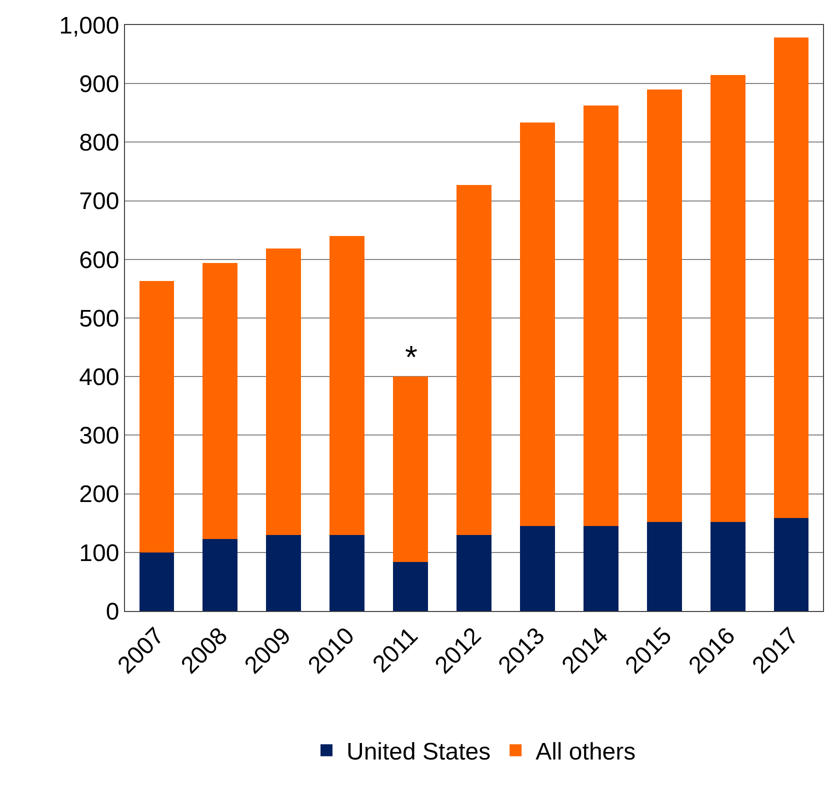 The width and height of the screenshot is (839, 785). What do you see at coordinates (99, 436) in the screenshot?
I see `y-tick-label: 300` at bounding box center [99, 436].